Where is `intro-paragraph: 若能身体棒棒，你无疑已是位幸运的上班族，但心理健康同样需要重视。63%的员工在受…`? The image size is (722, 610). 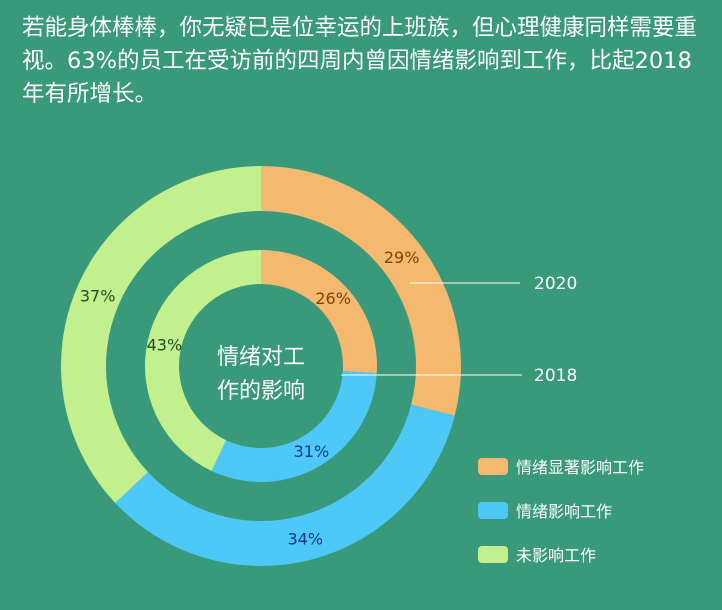 intro-paragraph: 若能身体棒棒，你无疑已是位幸运的上班族，但心理健康同样需要重视。63%的员工在受… is located at coordinates (360, 61).